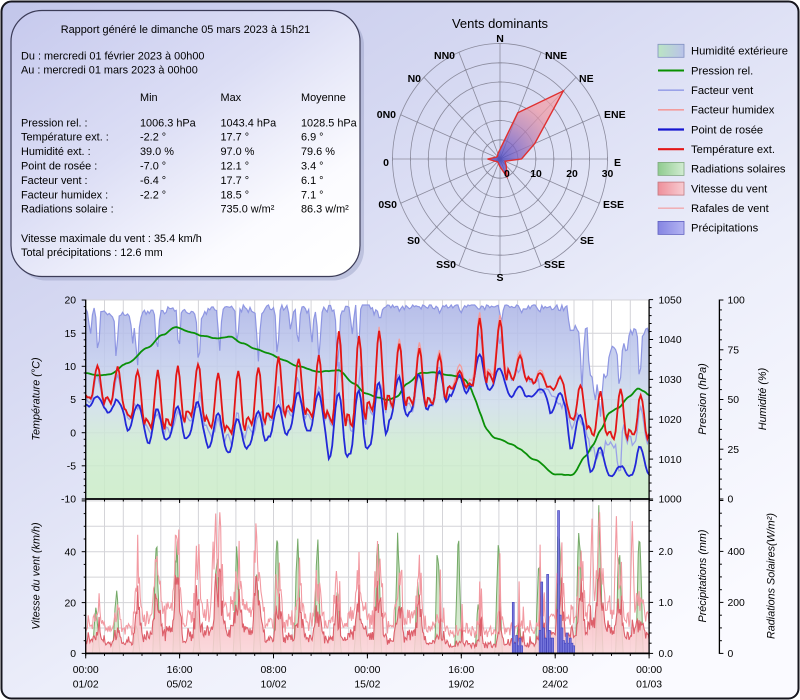 The image size is (800, 700). Describe the element at coordinates (112, 57) in the screenshot. I see `svg-text:Du : mercredi 01 février 2023: Du : mercredi 01 février 2023 à 00h00` at that location.